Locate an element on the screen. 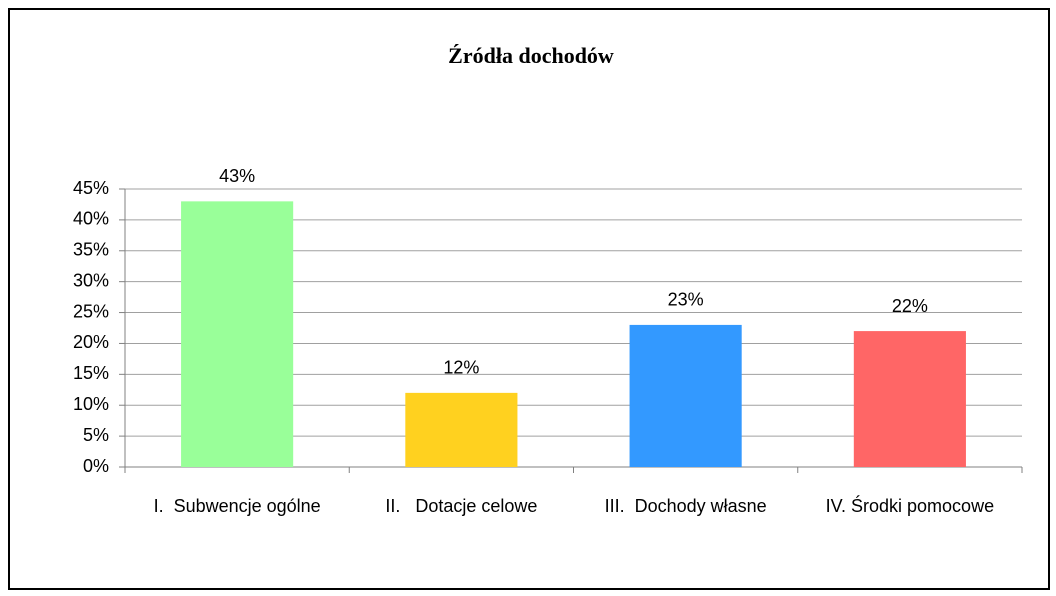 The image size is (1056, 596). x-tick-label: III. Dochody własne is located at coordinates (685, 506).